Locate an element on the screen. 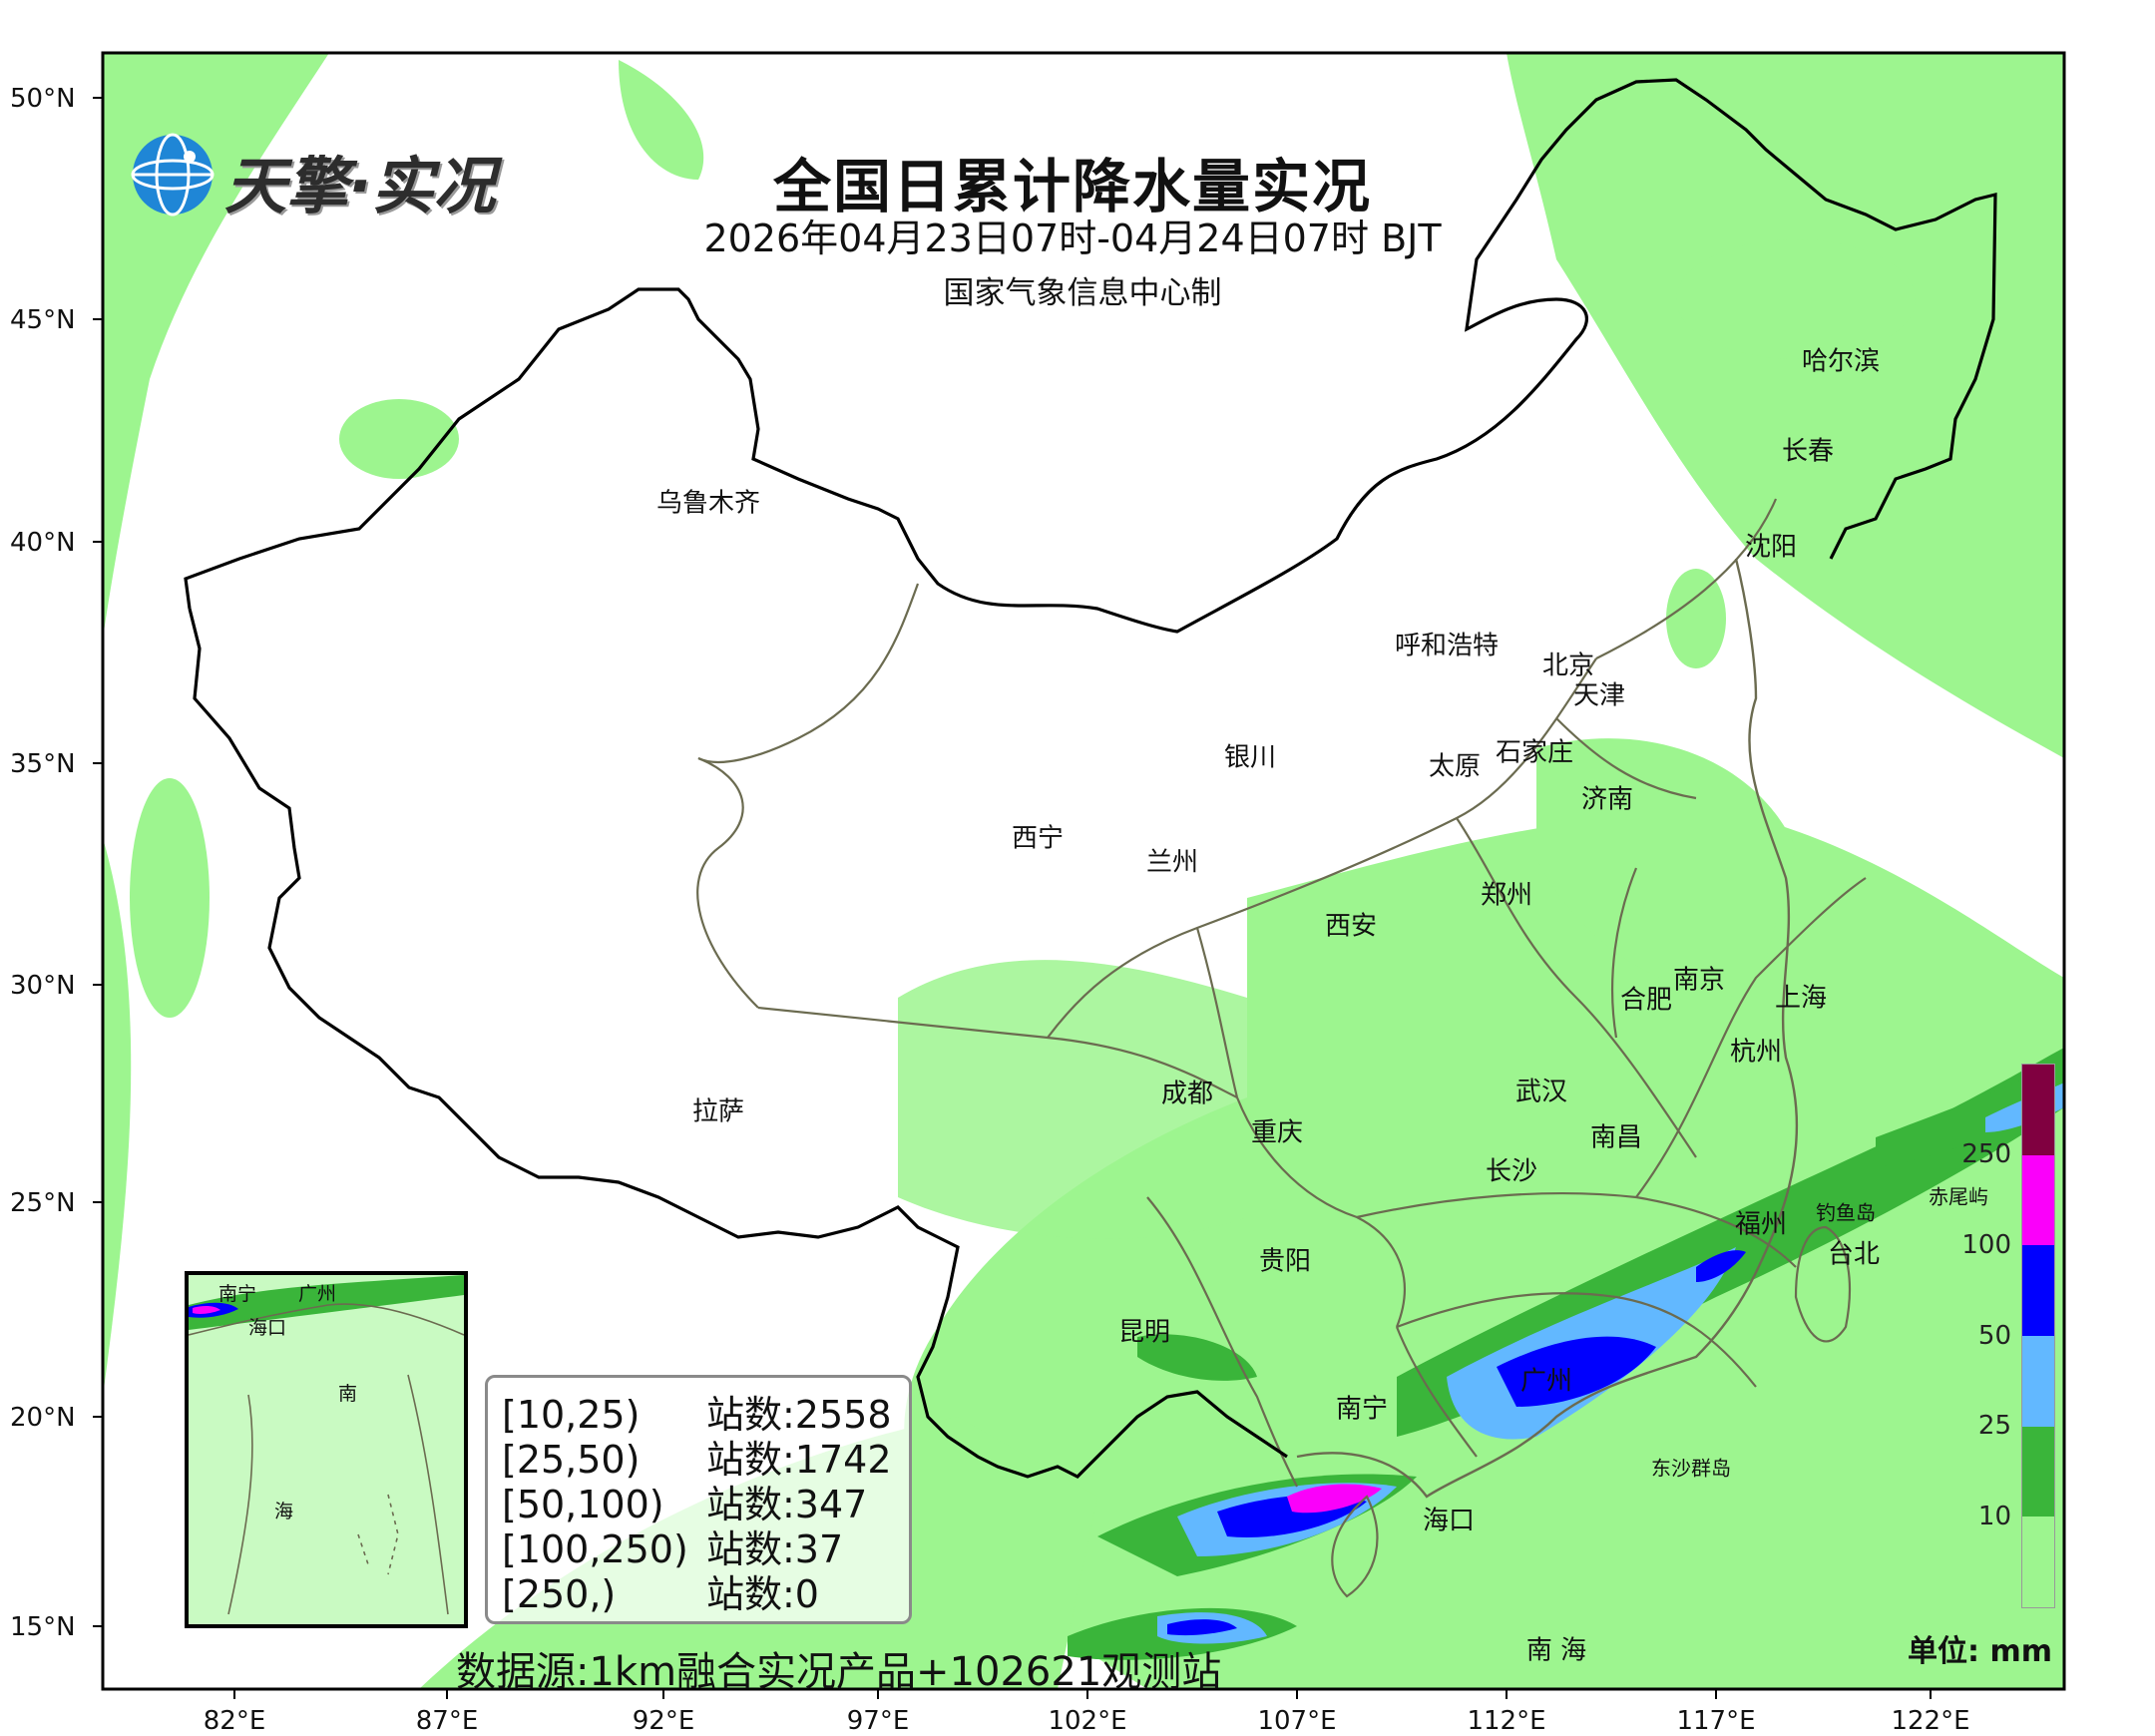 This screenshot has height=1736, width=2155. city-yinchuan: 银川 is located at coordinates (1250, 757).